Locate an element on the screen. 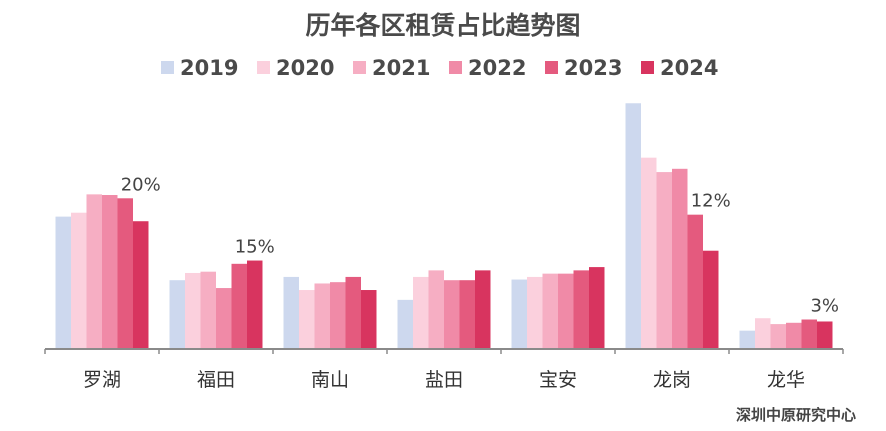  legend-item: 2022 is located at coordinates (487, 68).